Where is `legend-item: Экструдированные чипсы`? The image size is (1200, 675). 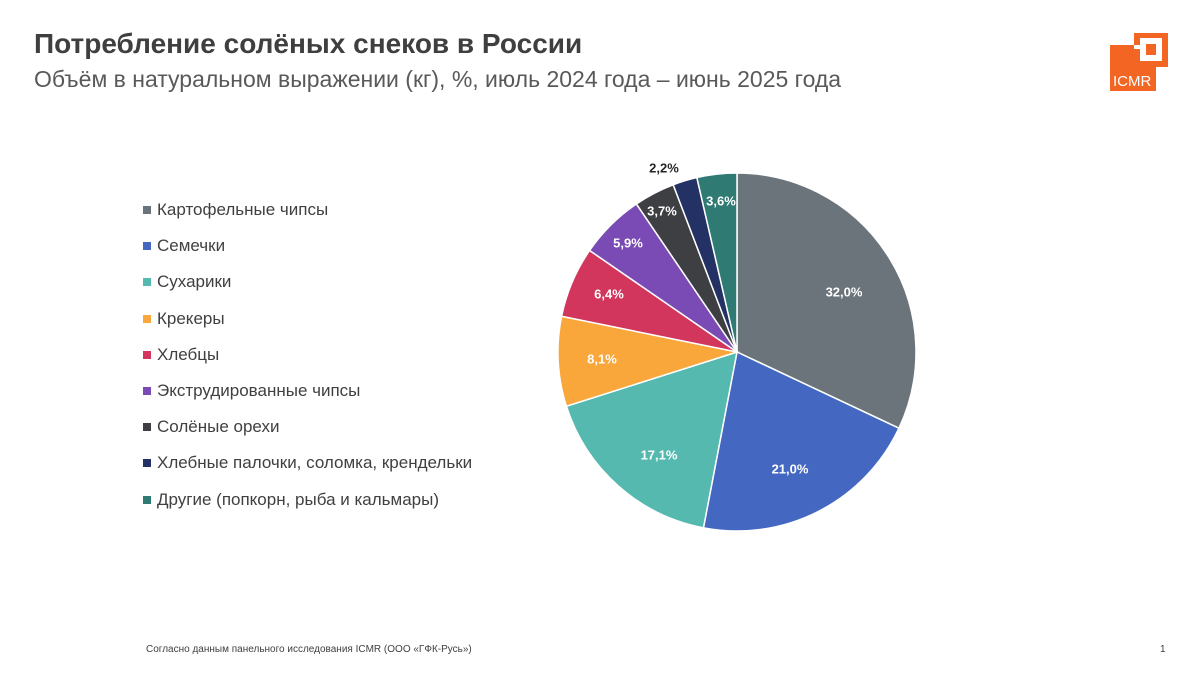 legend-item: Экструдированные чипсы is located at coordinates (307, 391).